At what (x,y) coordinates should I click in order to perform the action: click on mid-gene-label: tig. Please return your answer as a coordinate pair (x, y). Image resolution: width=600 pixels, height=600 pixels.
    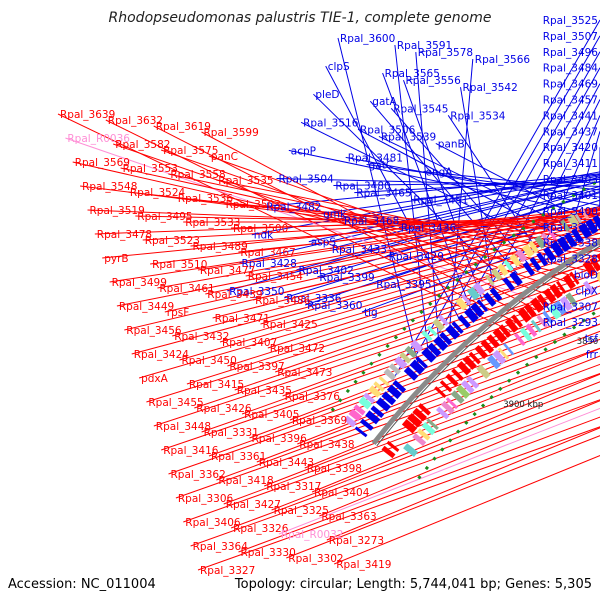
    Looking at the image, I should click on (371, 313).